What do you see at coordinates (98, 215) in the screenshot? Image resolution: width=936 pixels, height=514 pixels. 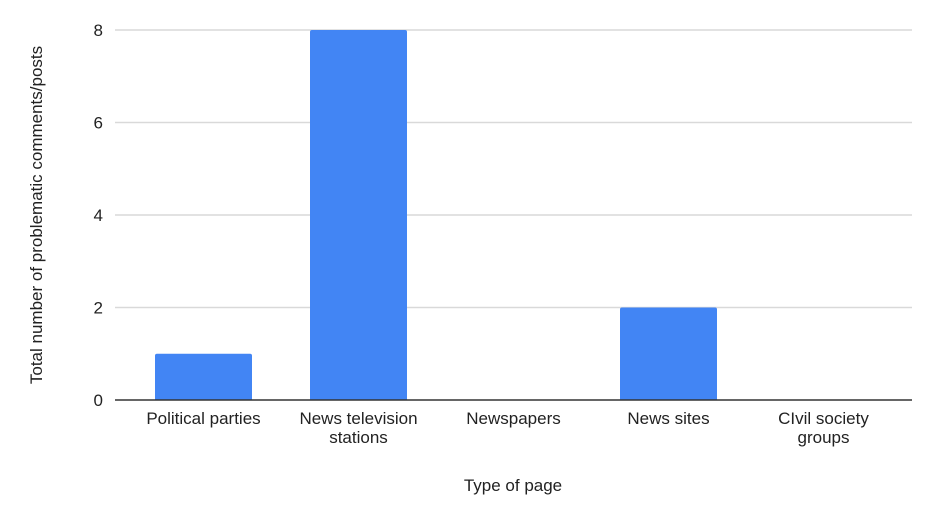 I see `y-tick-label: 4` at bounding box center [98, 215].